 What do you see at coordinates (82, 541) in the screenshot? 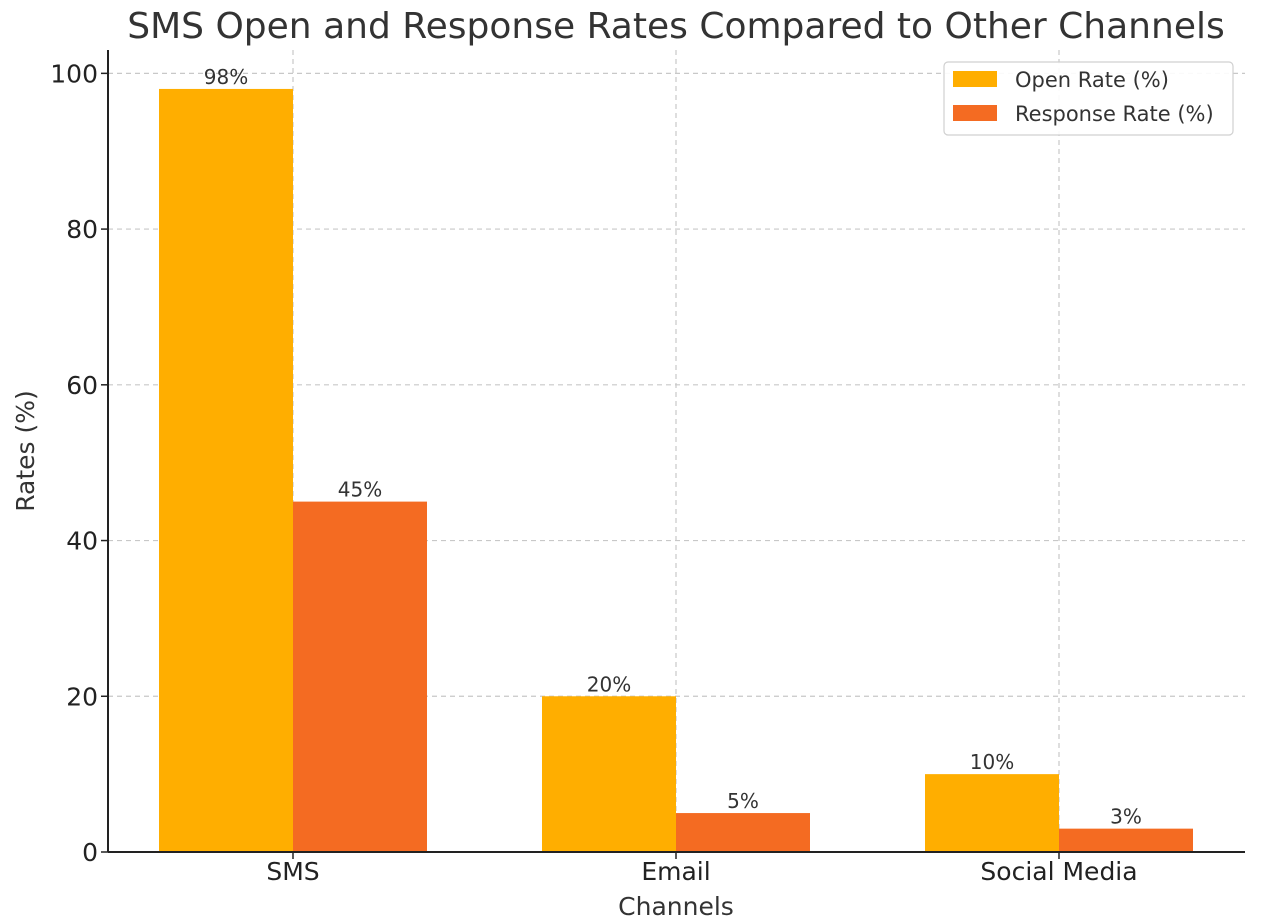
I see `y-tick-label-40: 40` at bounding box center [82, 541].